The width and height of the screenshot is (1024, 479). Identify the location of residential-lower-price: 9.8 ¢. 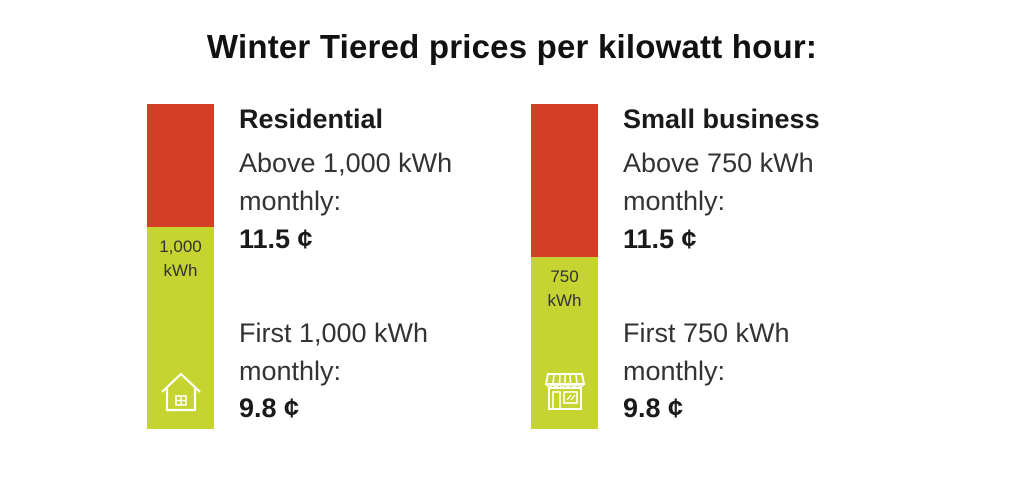
(269, 408).